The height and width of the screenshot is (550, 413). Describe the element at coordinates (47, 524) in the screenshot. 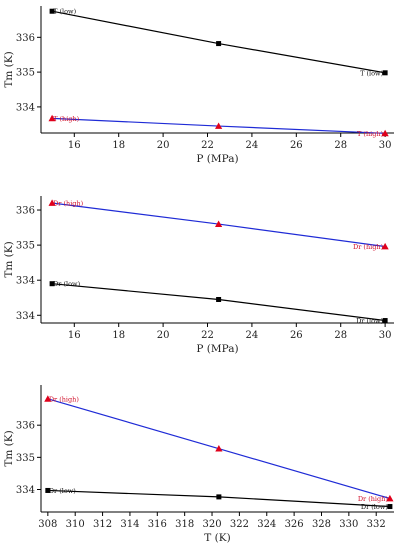

I see `x-tick-label: 308` at that location.